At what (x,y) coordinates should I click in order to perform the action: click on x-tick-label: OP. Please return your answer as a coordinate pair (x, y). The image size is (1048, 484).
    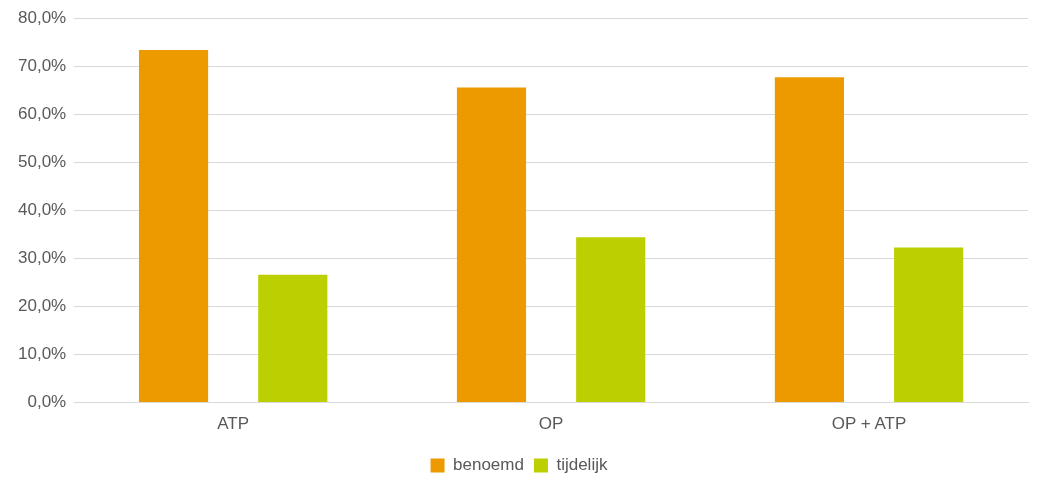
    Looking at the image, I should click on (551, 424).